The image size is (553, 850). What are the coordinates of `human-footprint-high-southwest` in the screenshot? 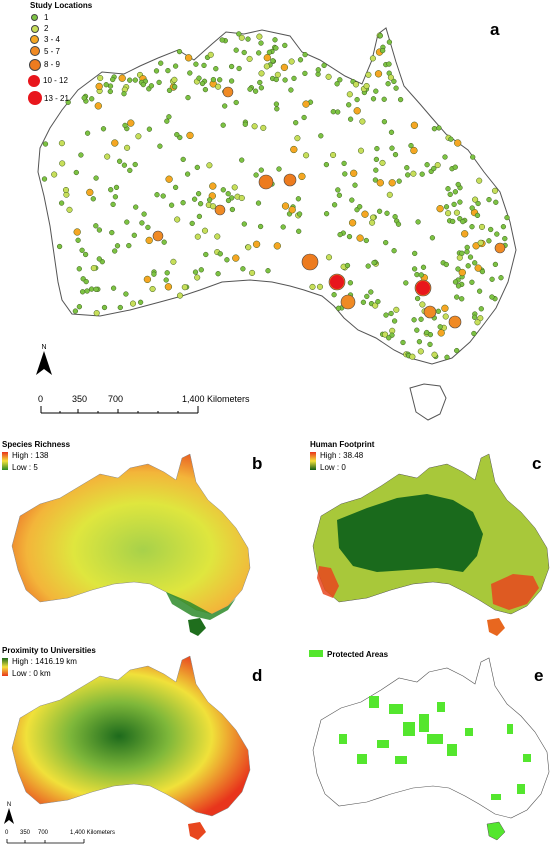 It's located at (328, 582).